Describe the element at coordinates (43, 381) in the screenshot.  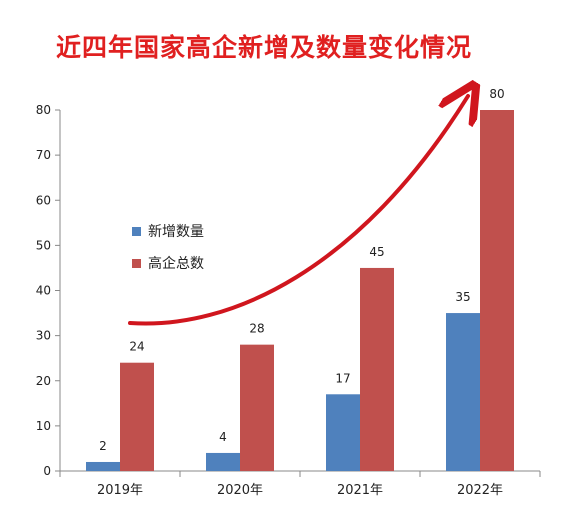
I see `y-tick-label: 20` at that location.